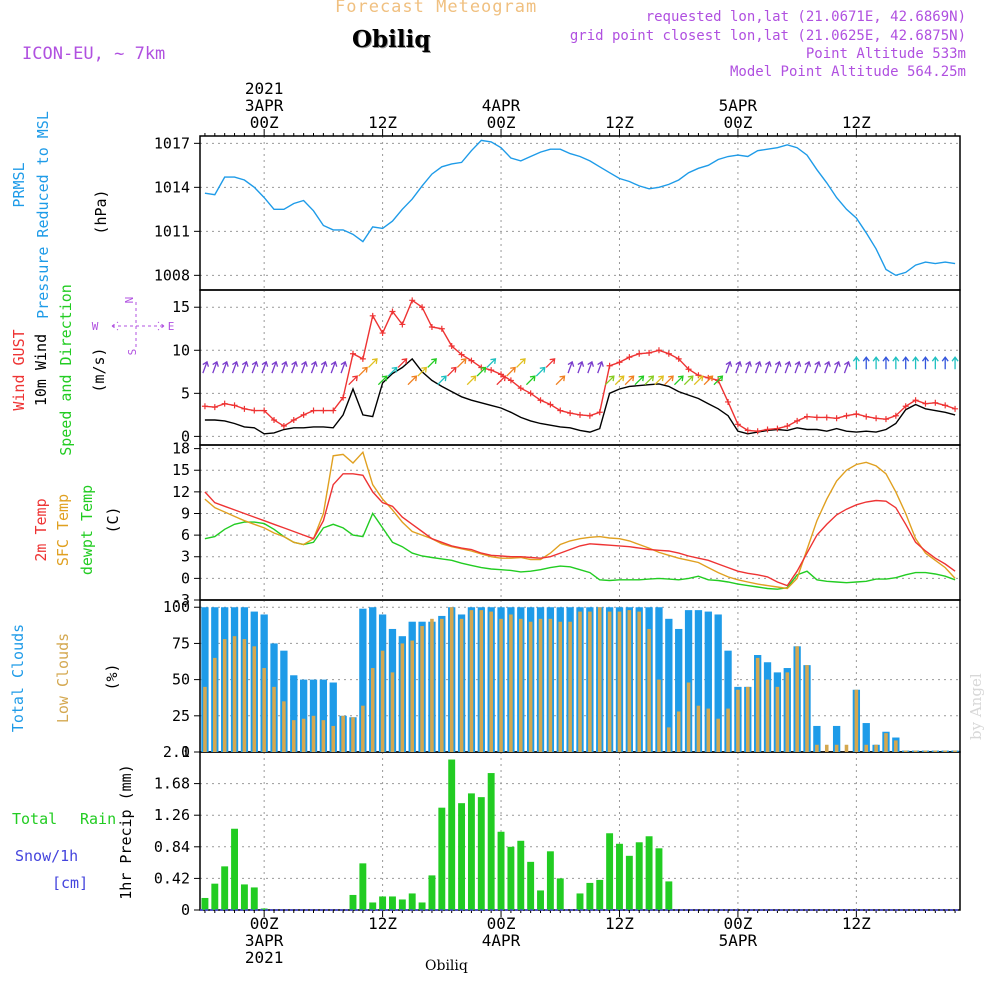 The width and height of the screenshot is (1000, 1000). I want to click on compass-e: E, so click(171, 326).